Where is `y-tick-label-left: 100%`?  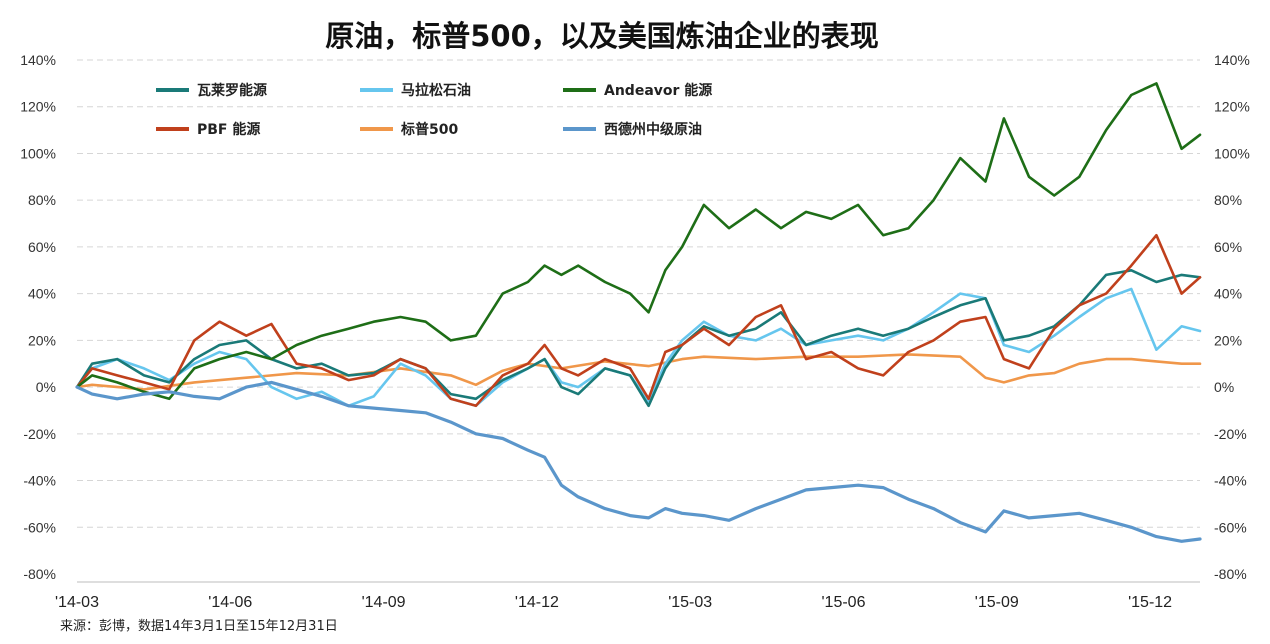 y-tick-label-left: 100% is located at coordinates (38, 153).